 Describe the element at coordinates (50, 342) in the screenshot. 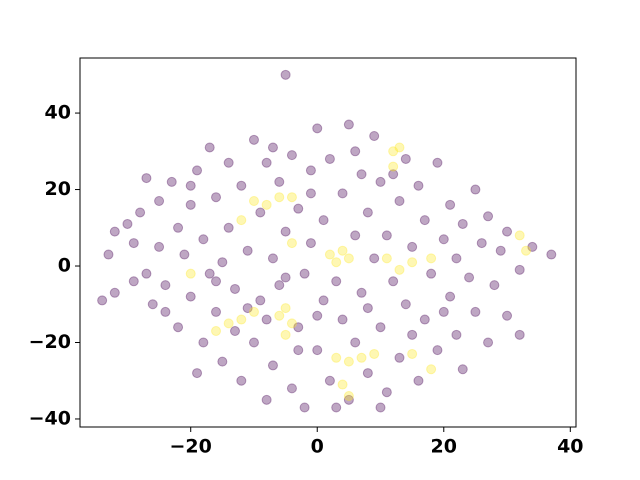

I see `y-tick-label: −20` at that location.